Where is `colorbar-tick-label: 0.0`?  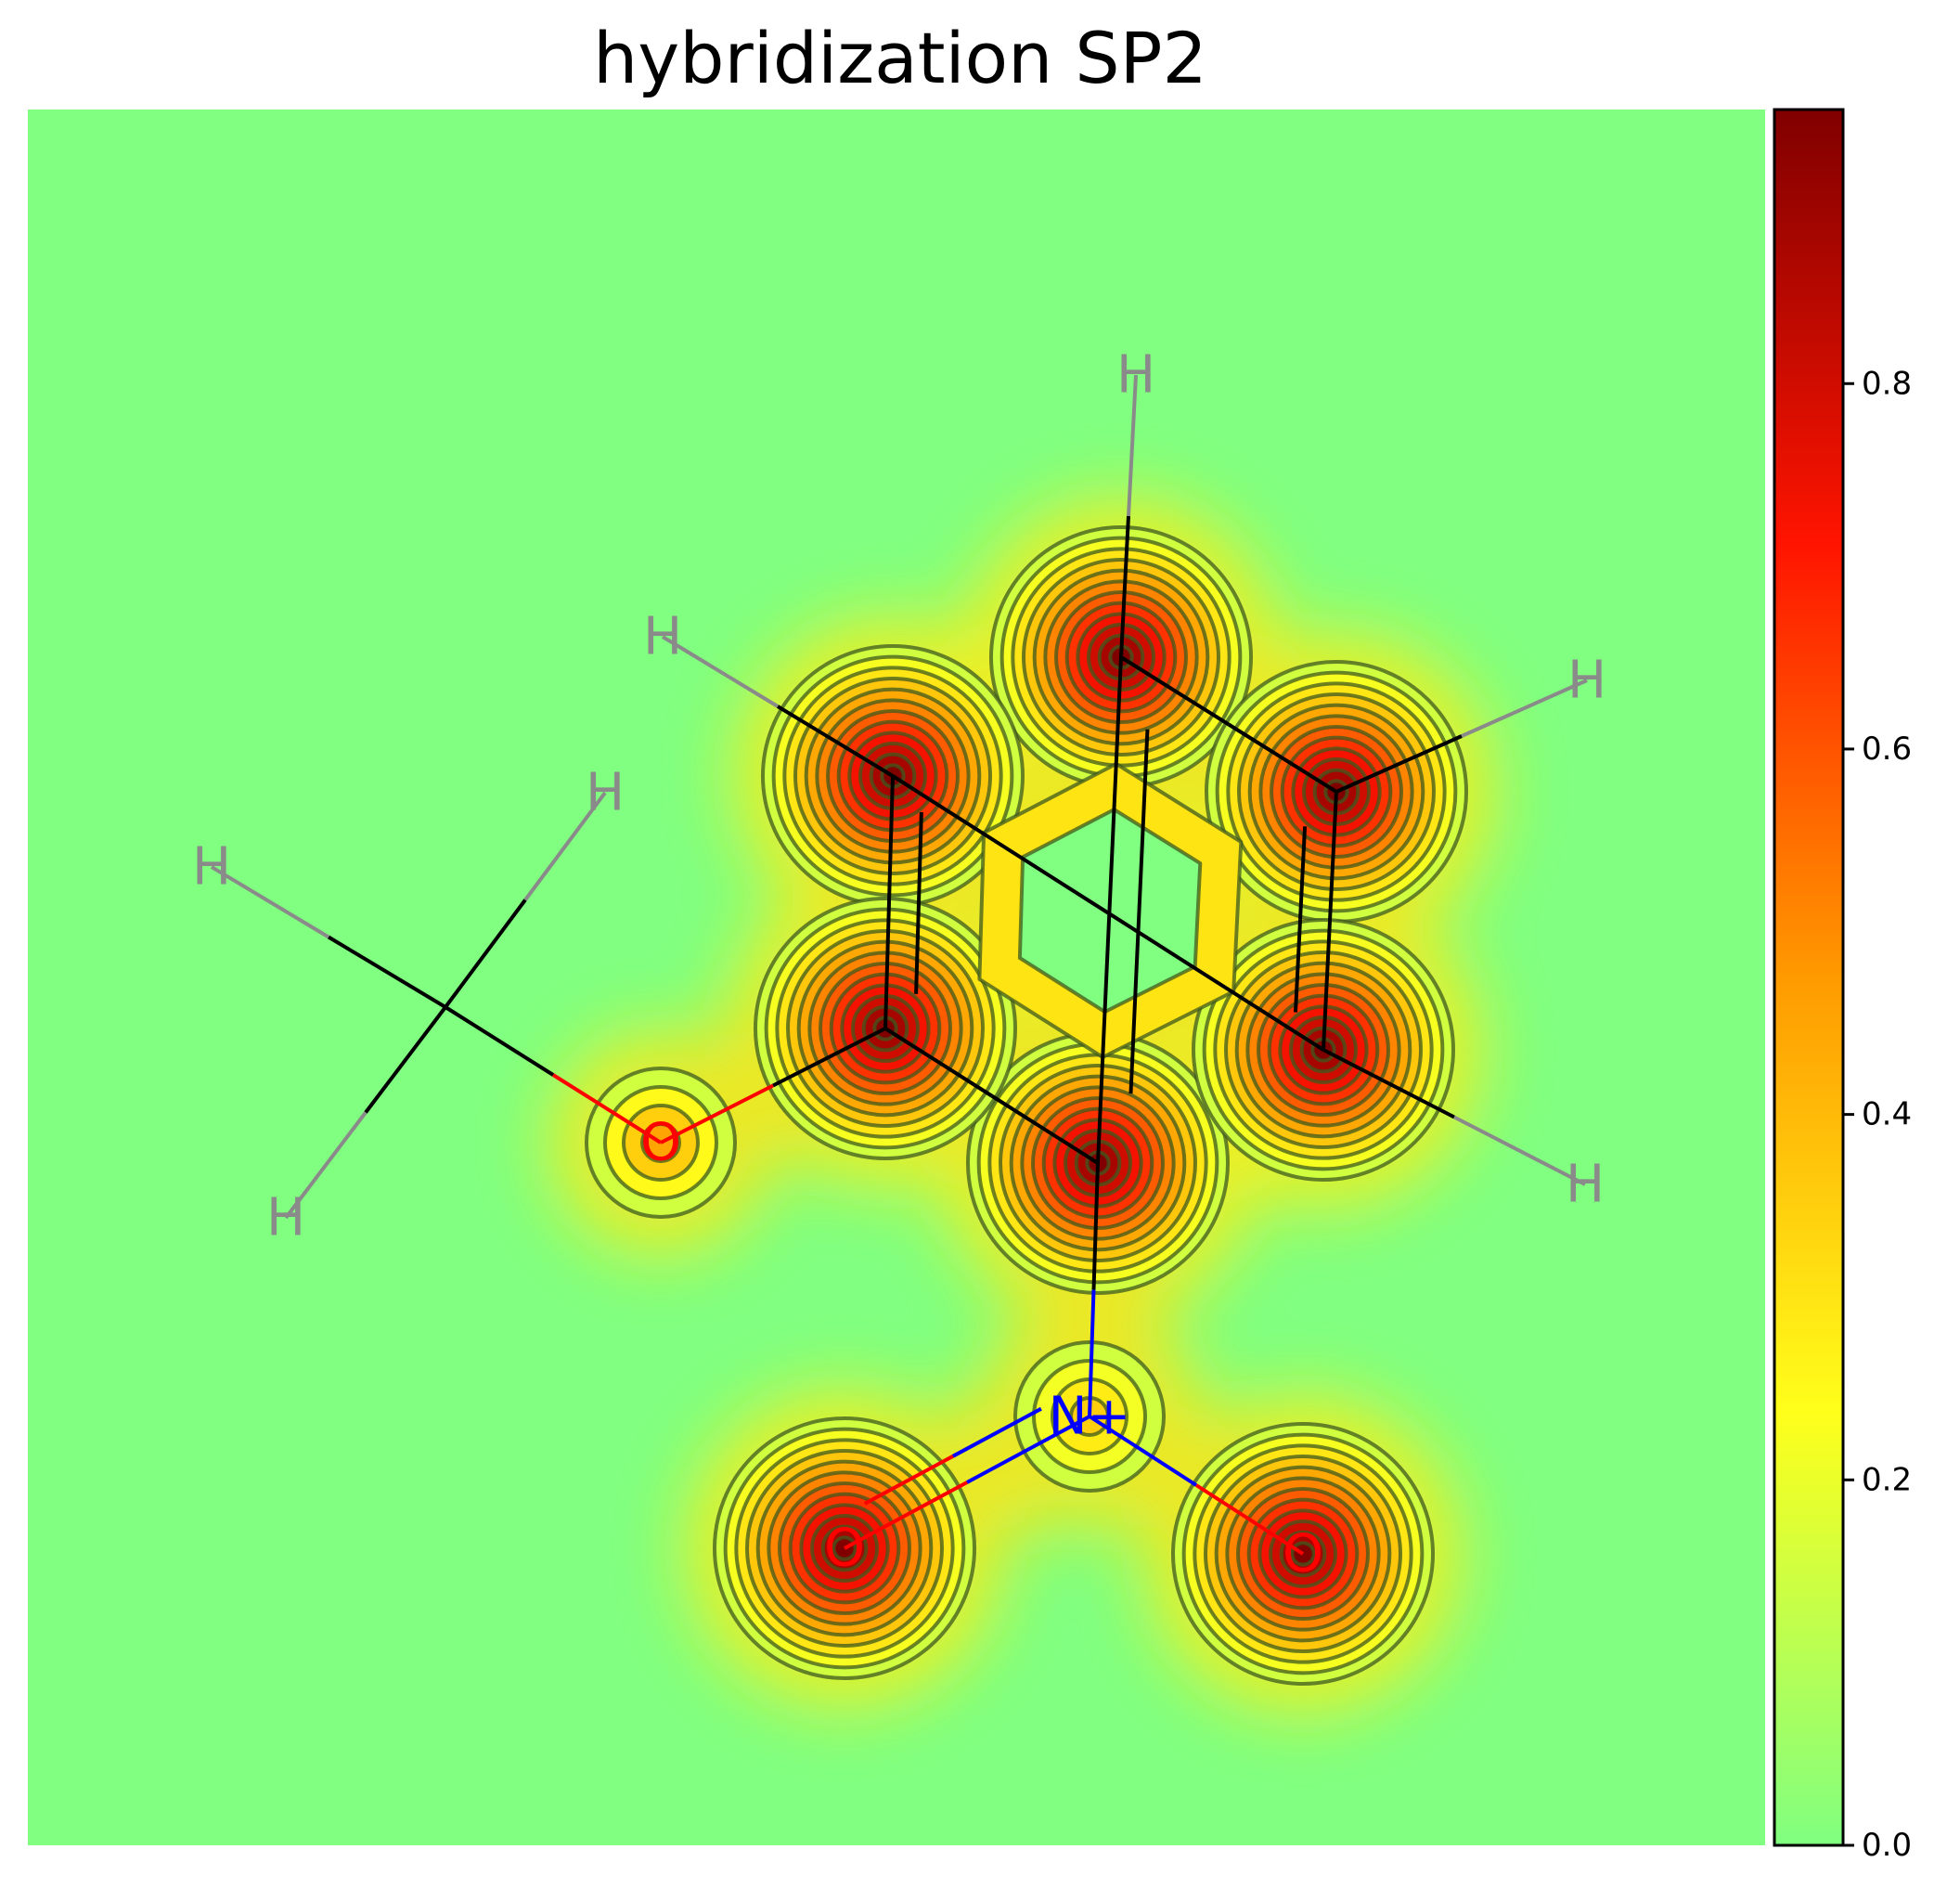 colorbar-tick-label: 0.0 is located at coordinates (1887, 1845).